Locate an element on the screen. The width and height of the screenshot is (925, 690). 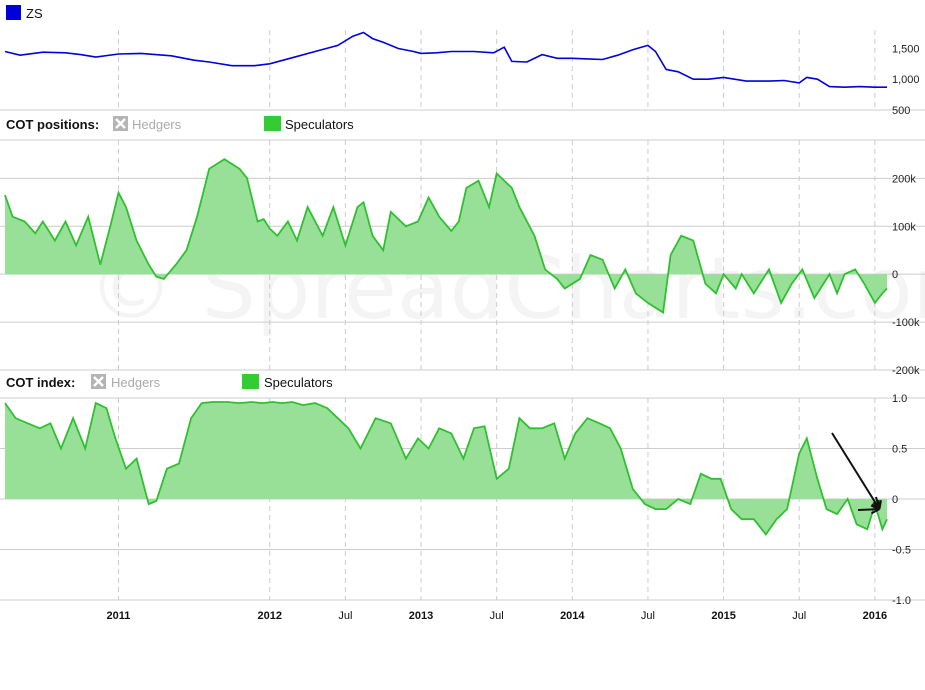
index-panel-title: COT index: is located at coordinates (40, 382).